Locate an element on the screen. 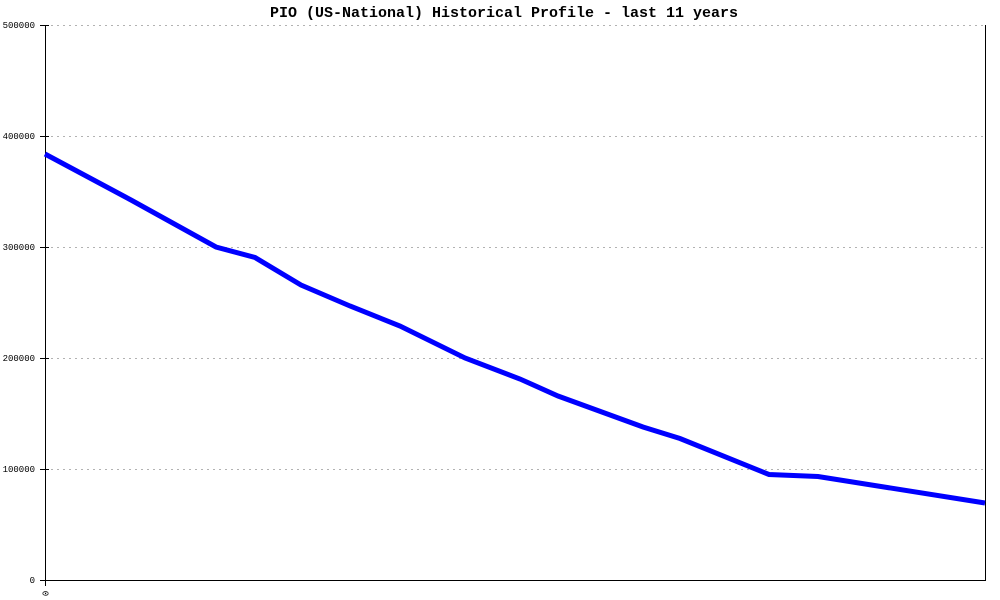 This screenshot has height=600, width=1000. svg-text: 200000 is located at coordinates (19, 359).